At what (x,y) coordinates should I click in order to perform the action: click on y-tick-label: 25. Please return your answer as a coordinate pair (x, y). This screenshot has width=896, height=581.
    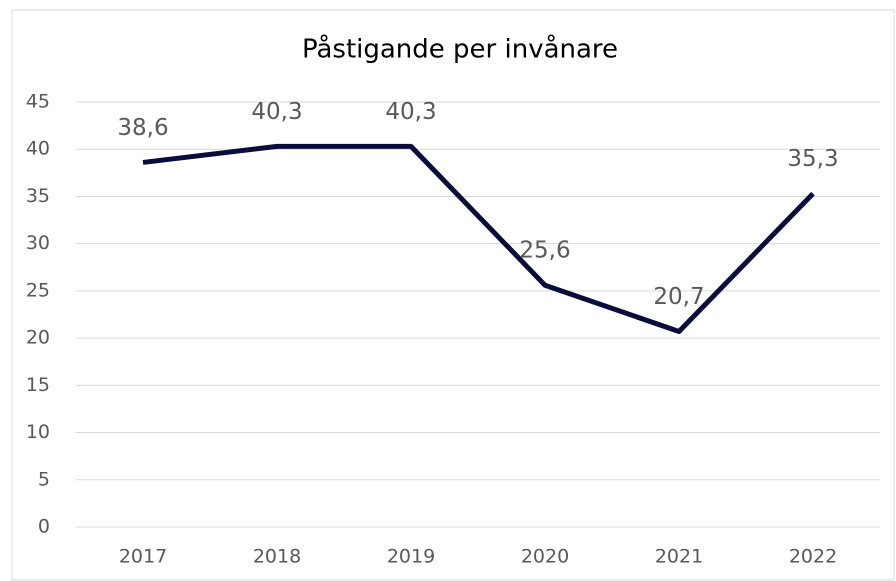
    Looking at the image, I should click on (38, 290).